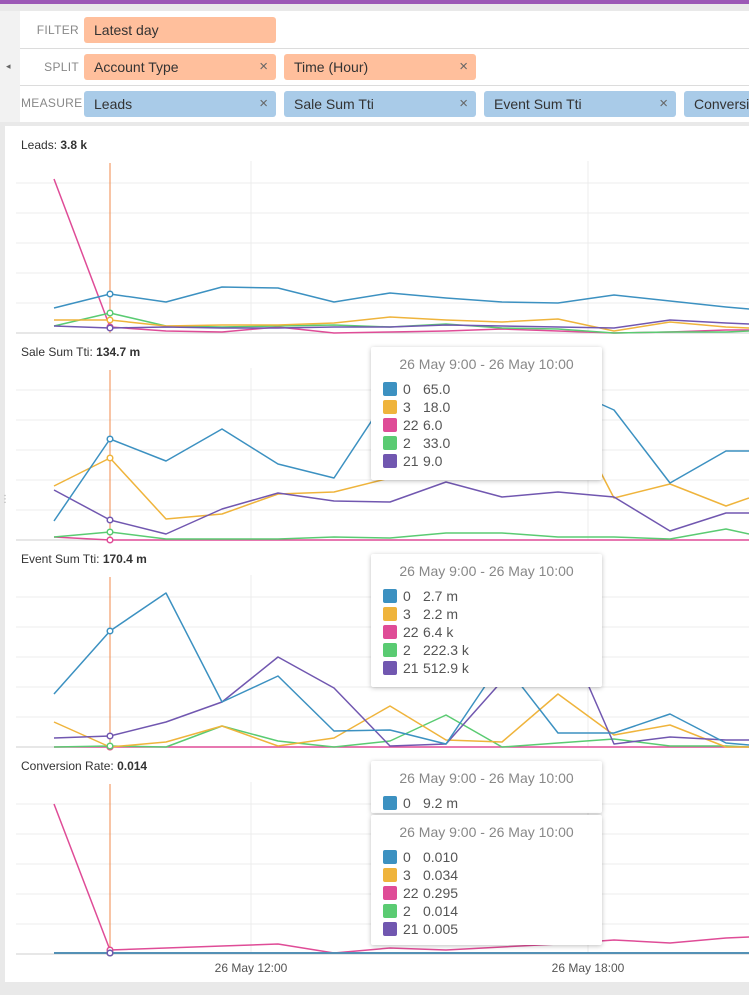 This screenshot has width=749, height=995. I want to click on chart-title-sale-sum-tti: Sale Sum Tti: 134.7 m, so click(81, 352).